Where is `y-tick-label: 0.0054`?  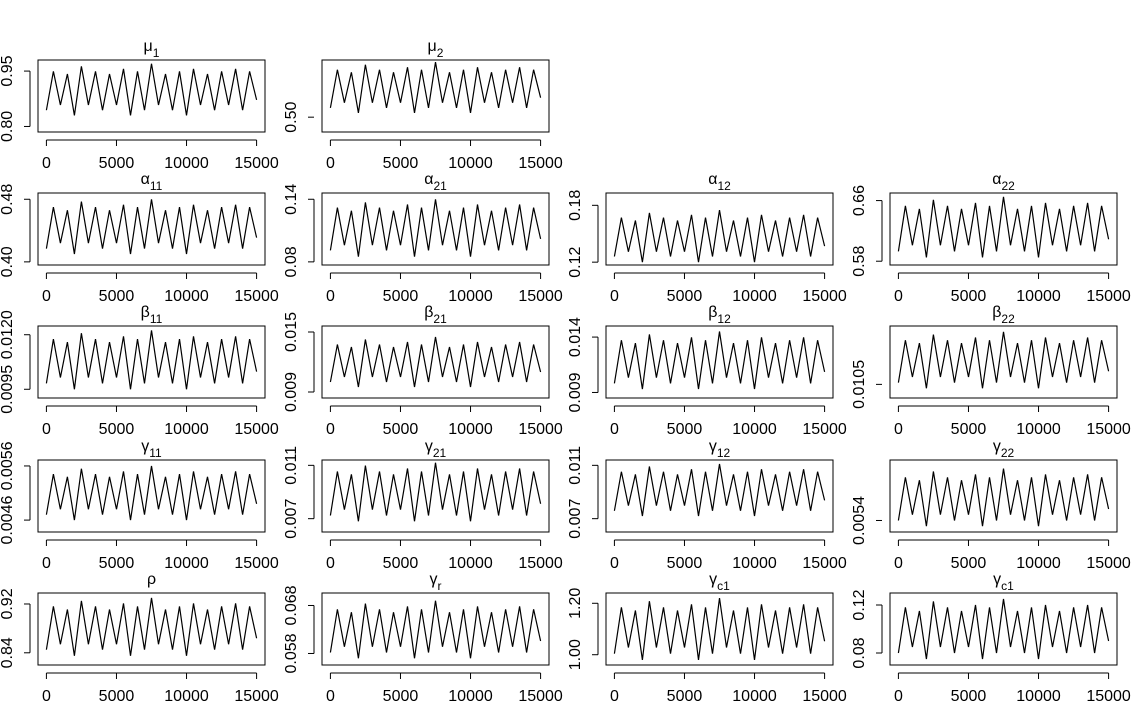 y-tick-label: 0.0054 is located at coordinates (859, 520).